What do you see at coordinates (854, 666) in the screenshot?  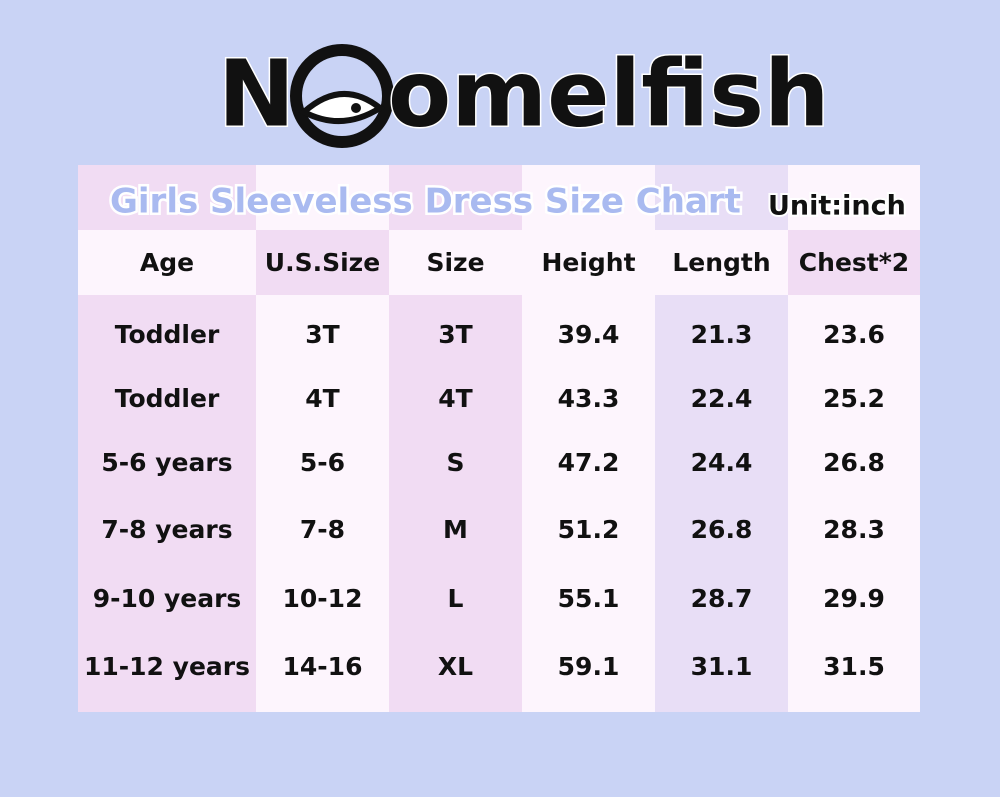 I see `table-cell: 31.5` at bounding box center [854, 666].